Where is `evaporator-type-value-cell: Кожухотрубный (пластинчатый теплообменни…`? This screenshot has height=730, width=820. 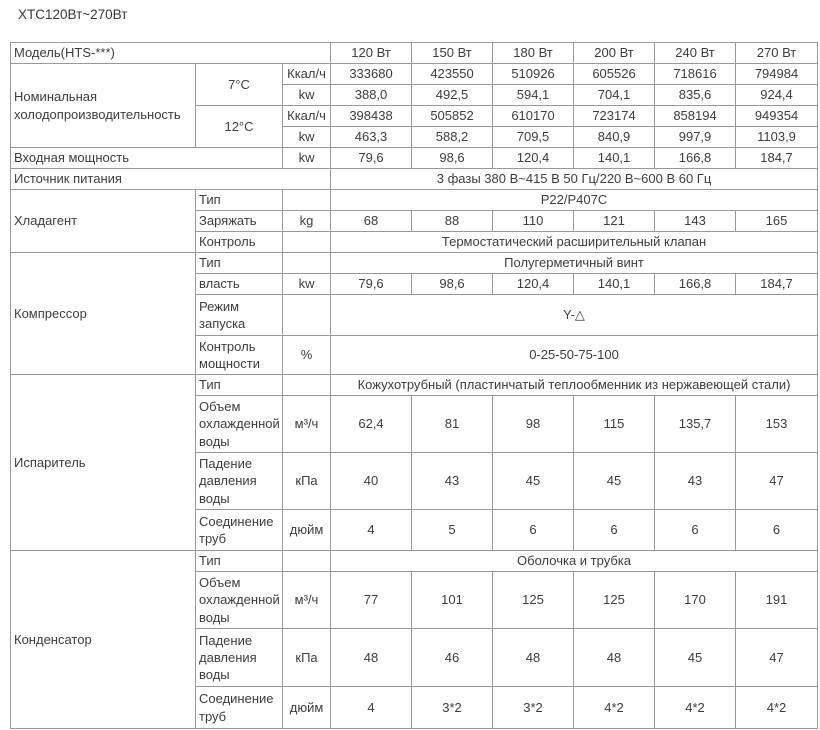 evaporator-type-value-cell: Кожухотрубный (пластинчатый теплообменни… is located at coordinates (574, 385).